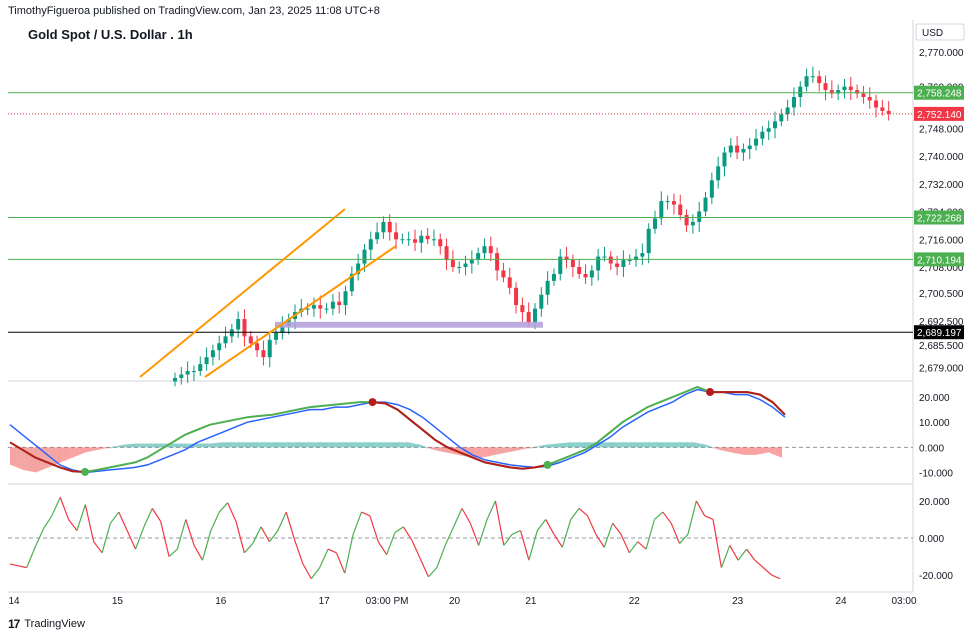 Image resolution: width=975 pixels, height=638 pixels. I want to click on macd-fast-line, so click(397, 431).